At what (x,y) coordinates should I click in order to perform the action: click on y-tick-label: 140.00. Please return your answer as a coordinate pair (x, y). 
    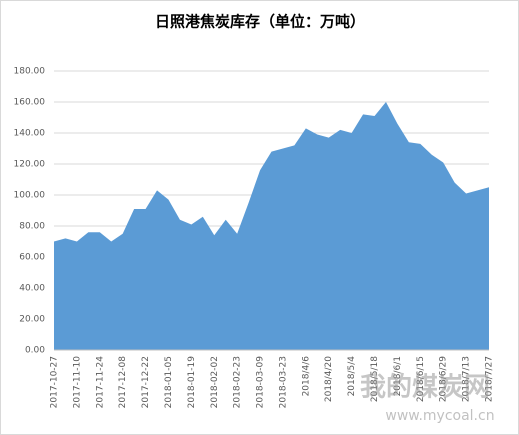
    Looking at the image, I should click on (30, 134).